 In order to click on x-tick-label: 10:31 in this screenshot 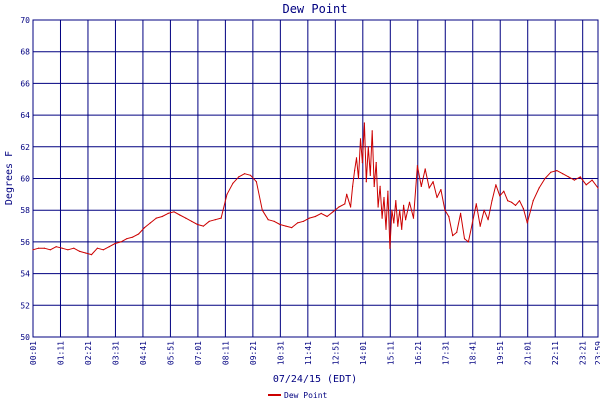, I will do `click(280, 353)`.